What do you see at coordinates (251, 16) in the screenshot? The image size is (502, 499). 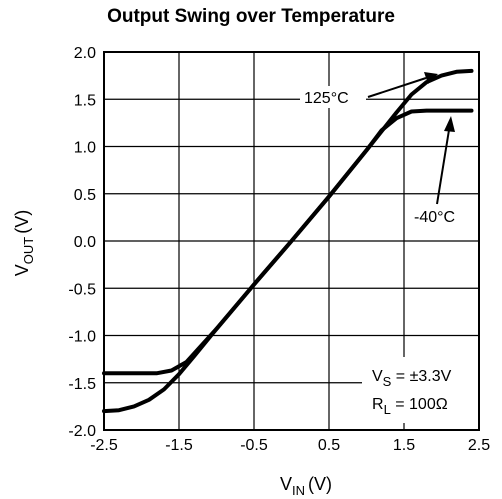 I see `chart-title: Output Swing over Temperature` at bounding box center [251, 16].